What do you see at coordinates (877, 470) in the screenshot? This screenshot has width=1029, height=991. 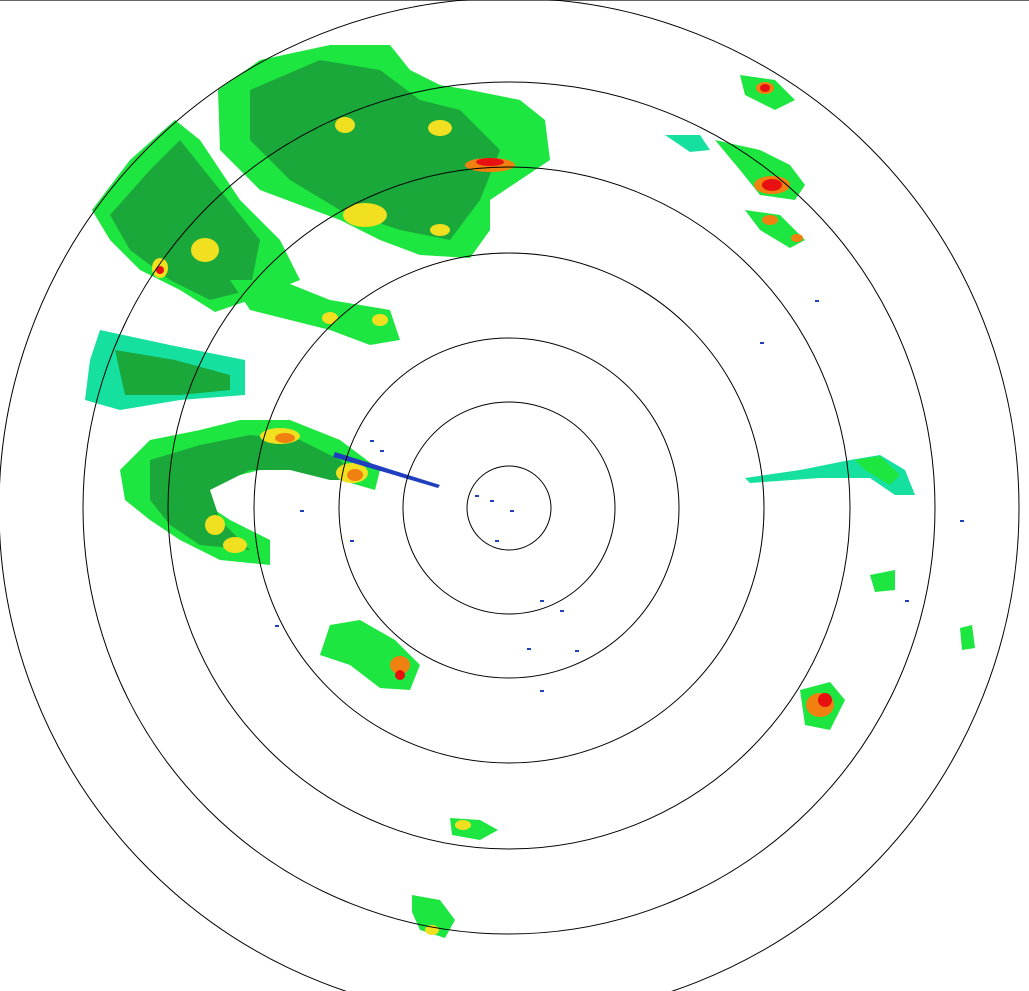 I see `echo-line-east-core` at bounding box center [877, 470].